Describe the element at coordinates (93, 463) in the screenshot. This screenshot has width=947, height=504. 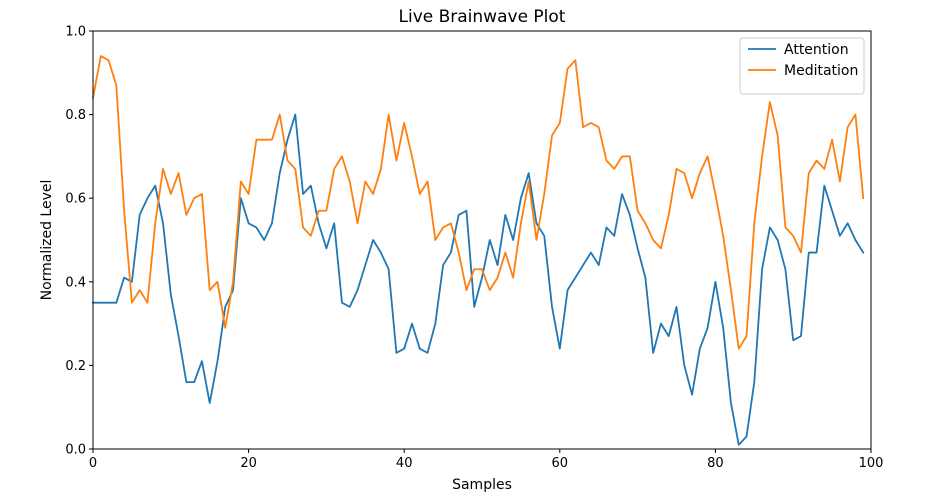
I see `x-tick-label: 0` at that location.